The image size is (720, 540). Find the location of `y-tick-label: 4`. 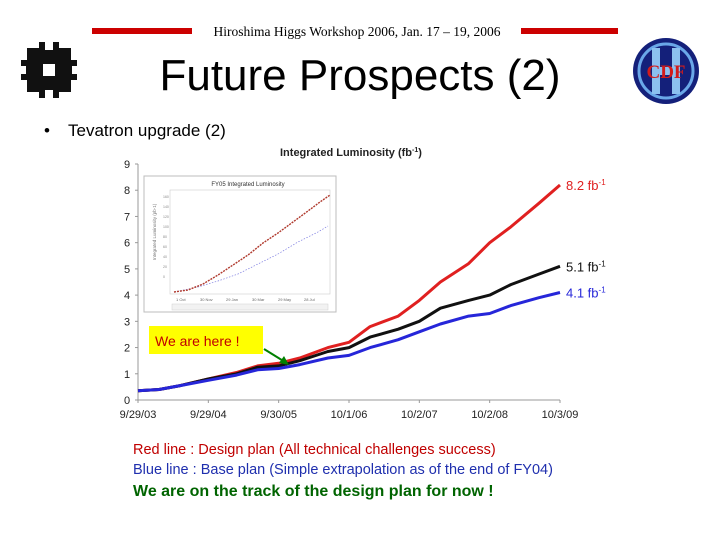

y-tick-label: 4 is located at coordinates (127, 296).